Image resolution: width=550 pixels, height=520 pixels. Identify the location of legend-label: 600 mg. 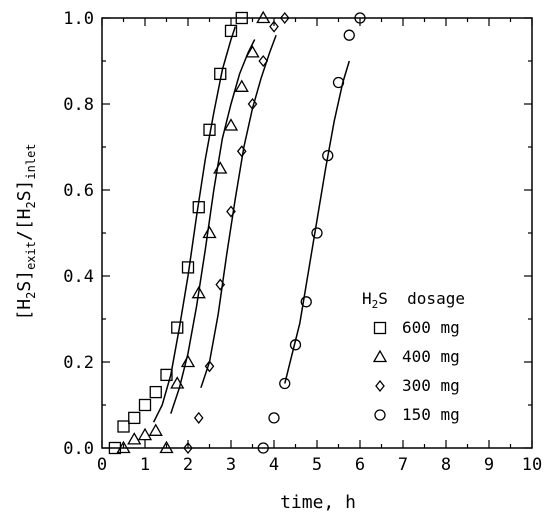
(431, 327).